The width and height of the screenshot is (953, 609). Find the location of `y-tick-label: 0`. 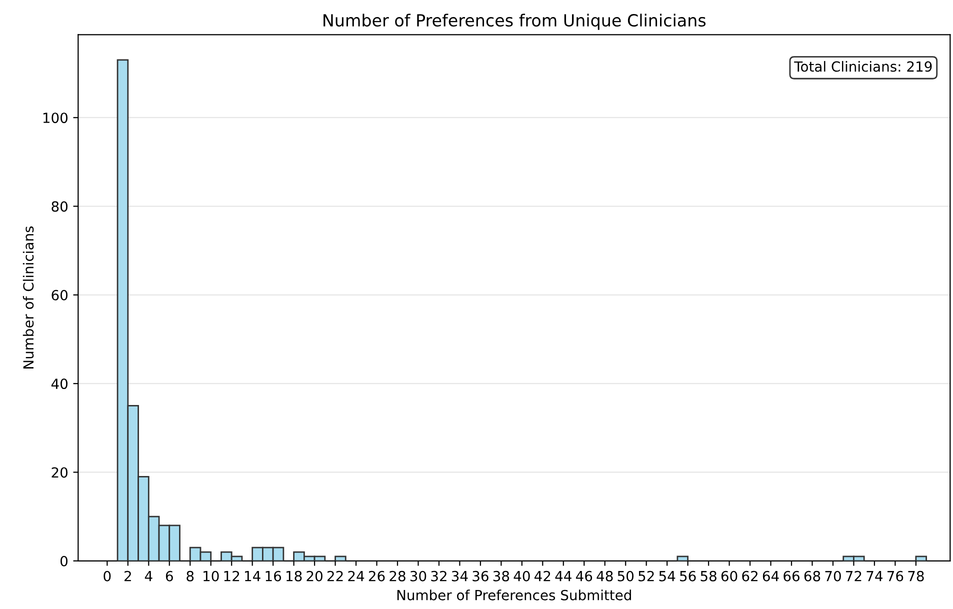

y-tick-label: 0 is located at coordinates (64, 561).